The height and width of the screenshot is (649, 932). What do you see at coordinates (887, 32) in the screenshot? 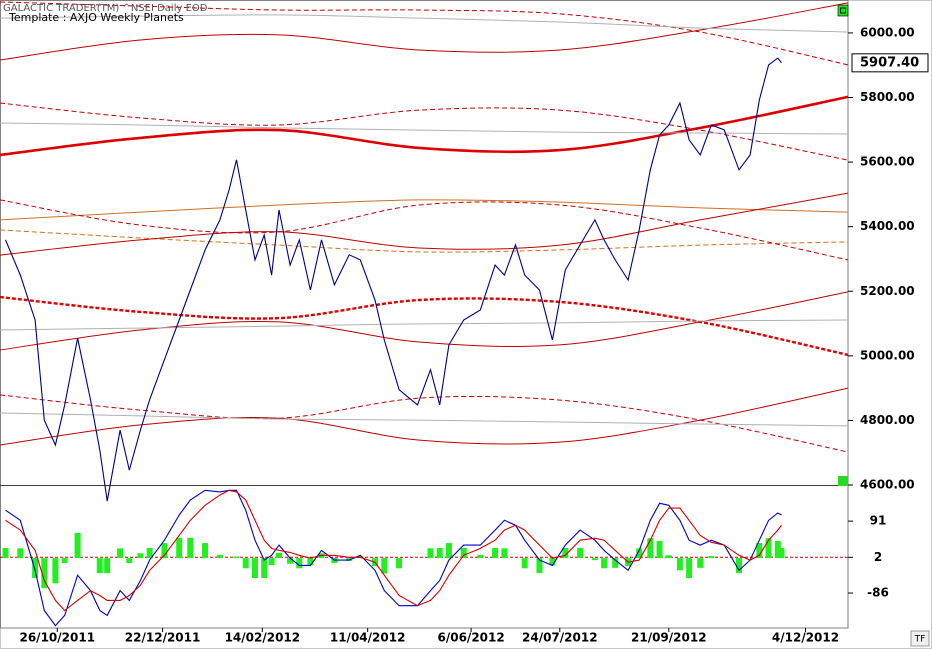
I see `y-tick-label: 6000.00` at bounding box center [887, 32].